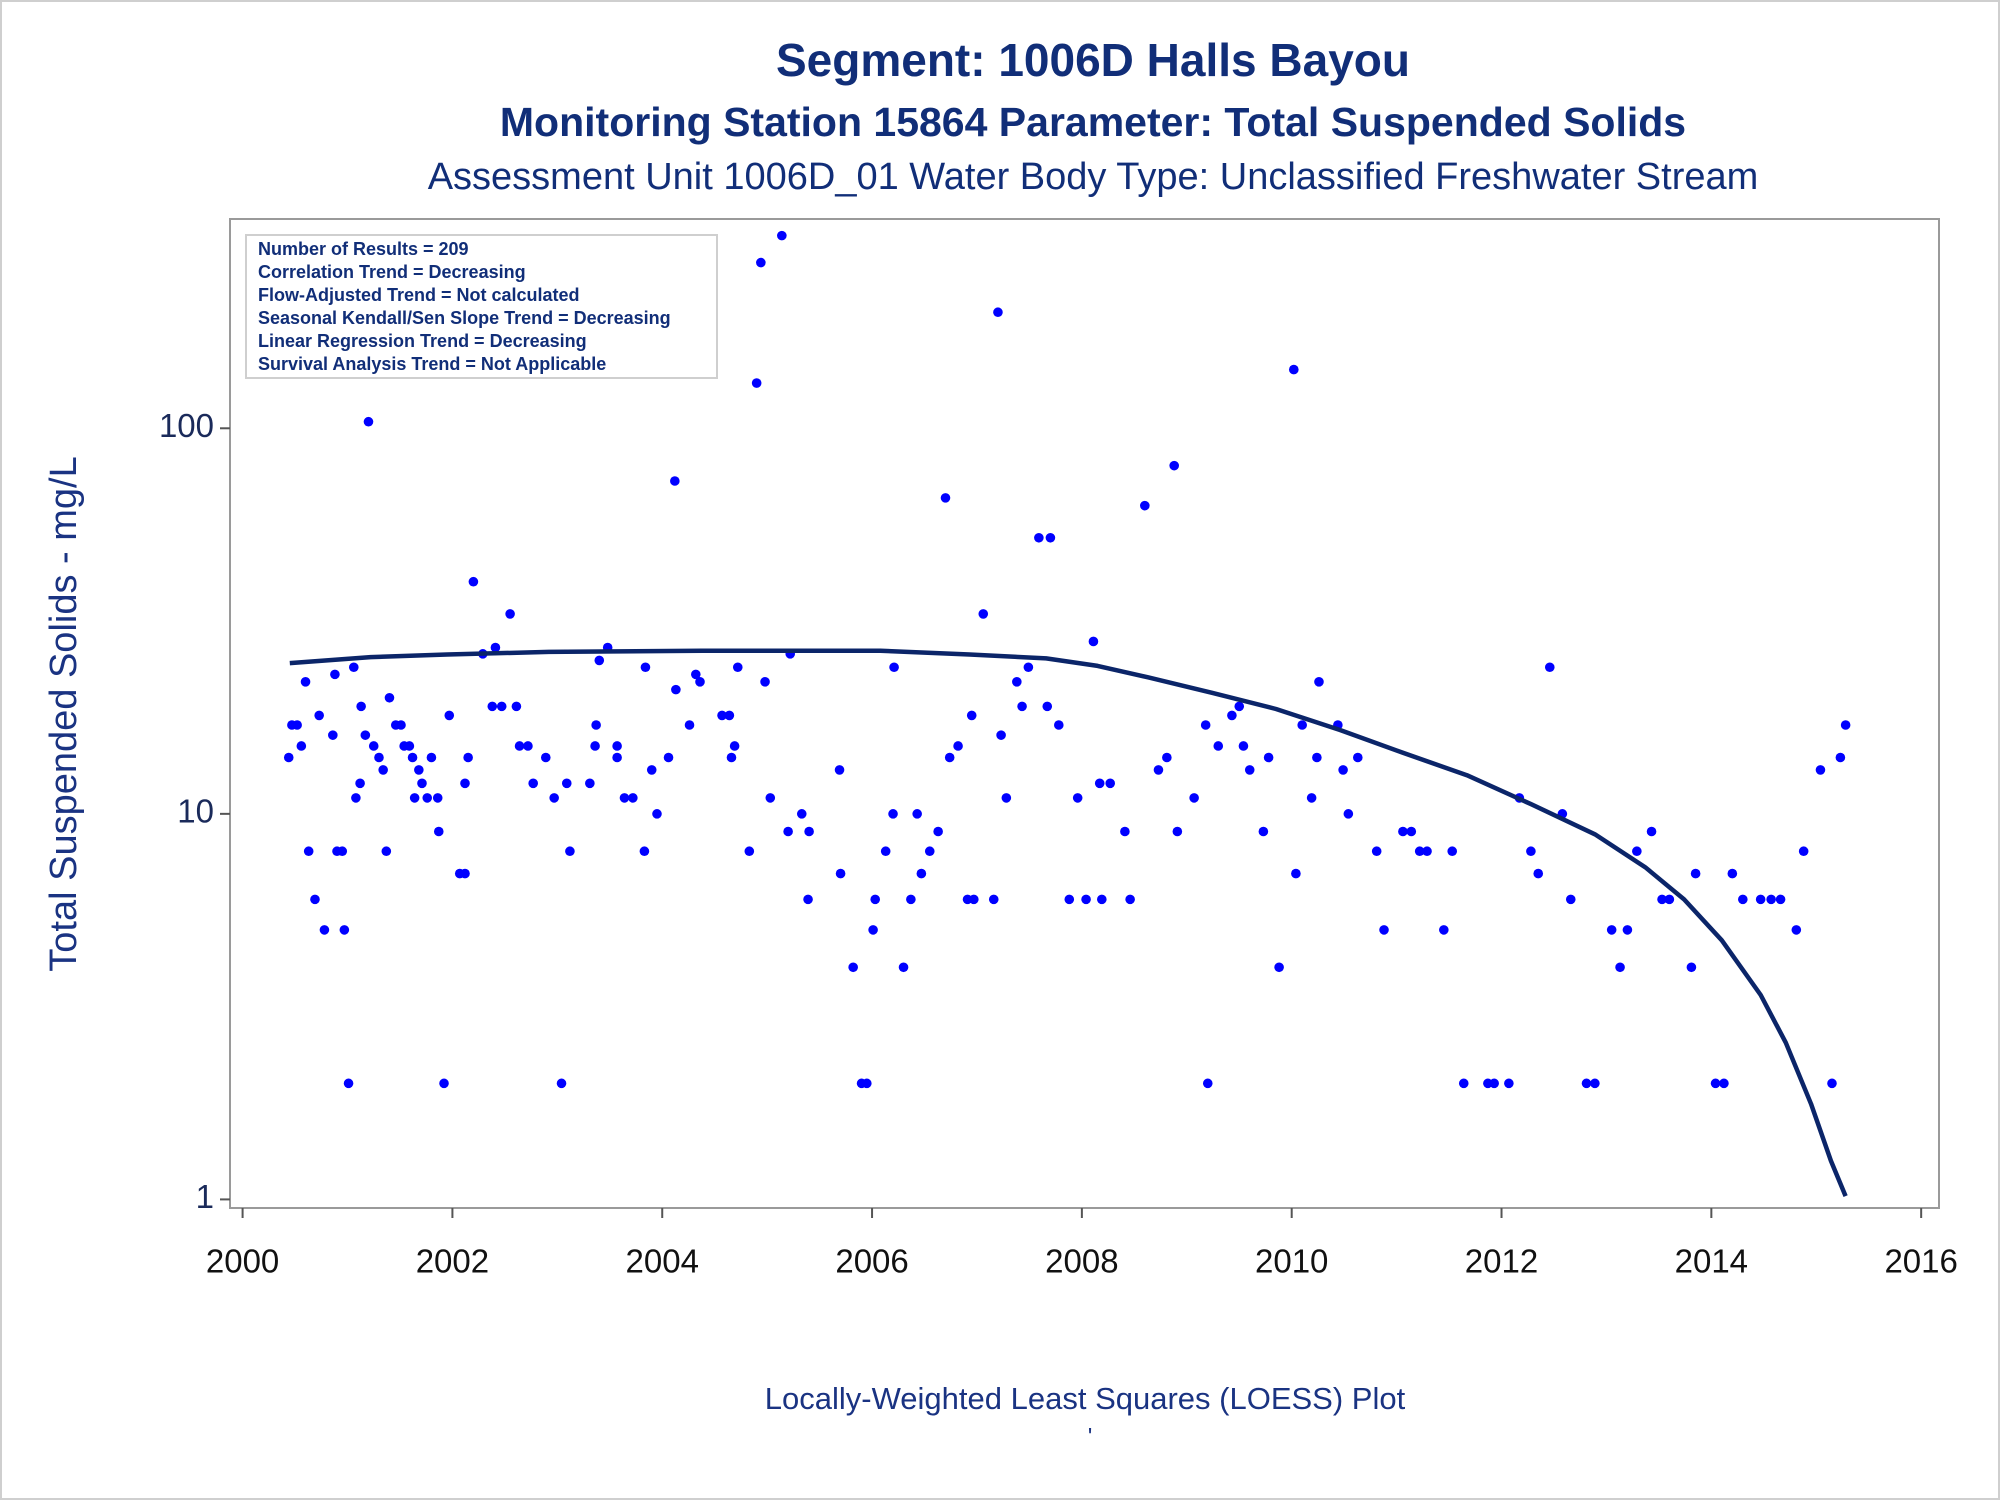 The height and width of the screenshot is (1500, 2000). I want to click on info-text: Flow-Adjusted Trend = Not calculated, so click(419, 295).